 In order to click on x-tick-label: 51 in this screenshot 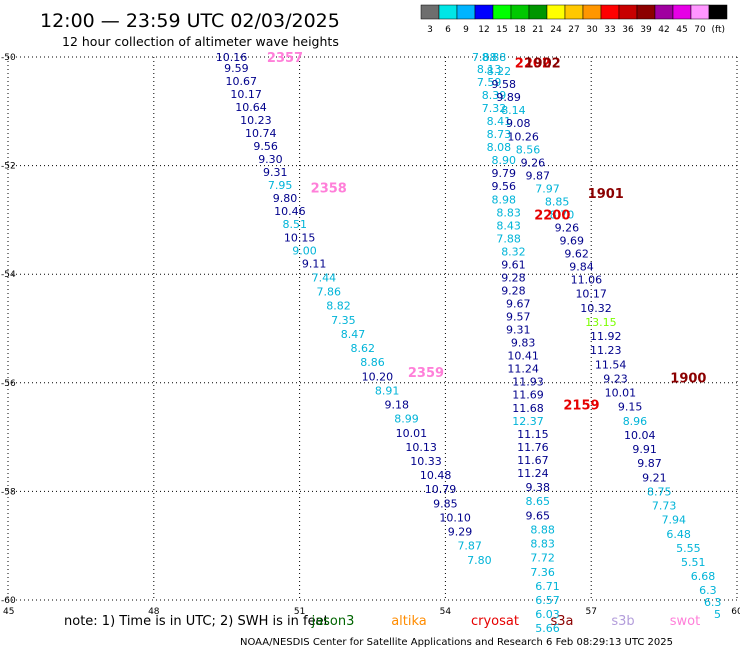, I will do `click(299, 612)`.